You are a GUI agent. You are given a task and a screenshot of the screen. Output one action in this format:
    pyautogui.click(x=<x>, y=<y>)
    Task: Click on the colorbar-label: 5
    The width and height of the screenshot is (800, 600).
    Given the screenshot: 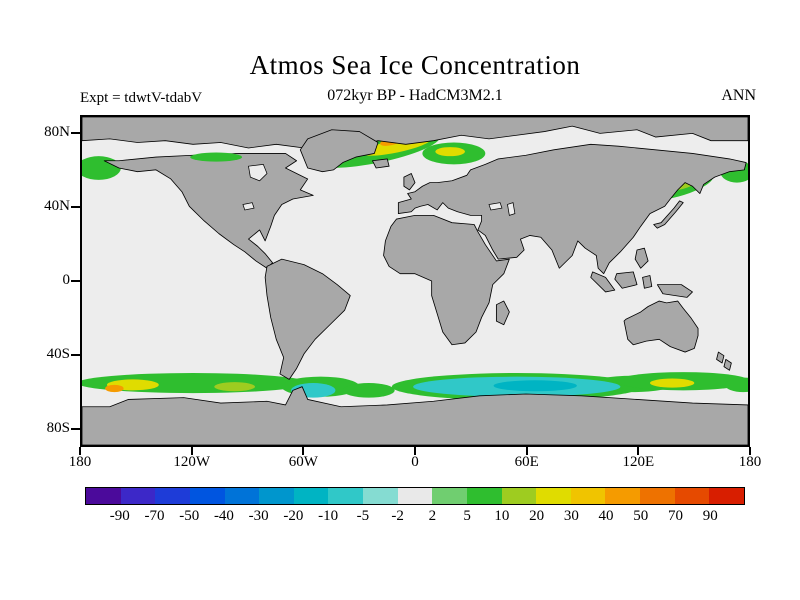 What is the action you would take?
    pyautogui.click(x=467, y=516)
    